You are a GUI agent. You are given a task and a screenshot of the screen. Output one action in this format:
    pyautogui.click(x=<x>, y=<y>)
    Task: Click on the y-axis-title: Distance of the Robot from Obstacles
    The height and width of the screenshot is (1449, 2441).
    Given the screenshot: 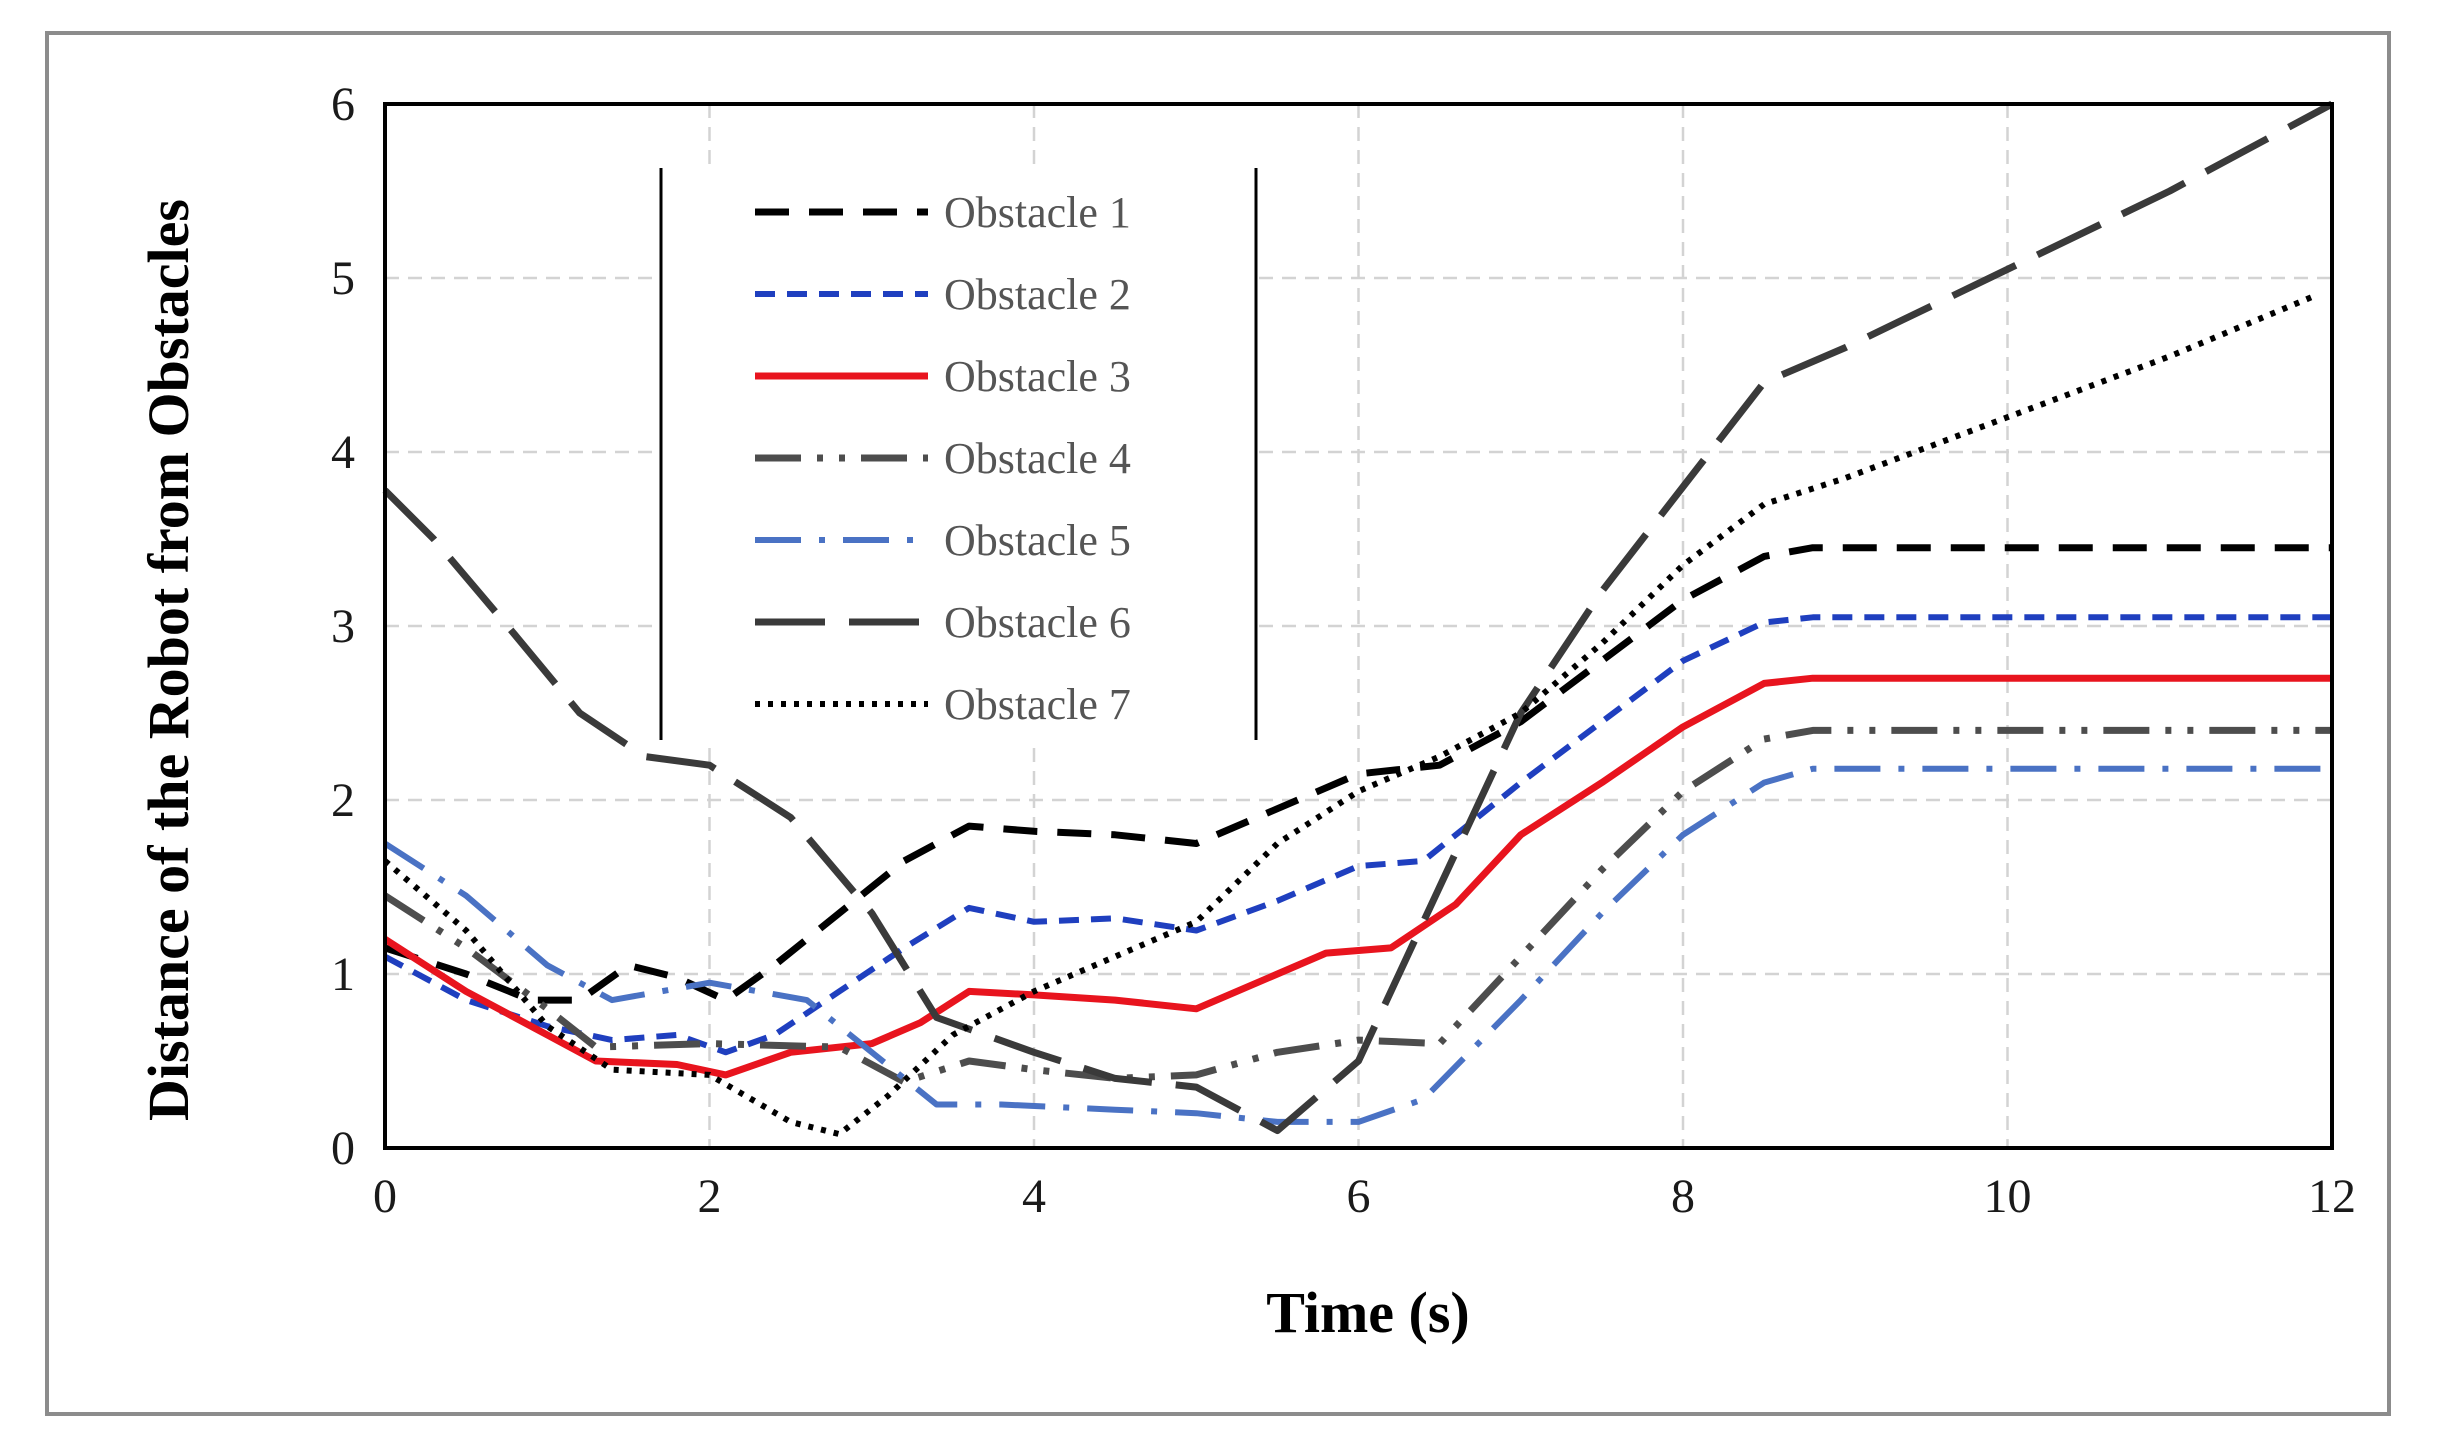 What is the action you would take?
    pyautogui.click(x=168, y=660)
    